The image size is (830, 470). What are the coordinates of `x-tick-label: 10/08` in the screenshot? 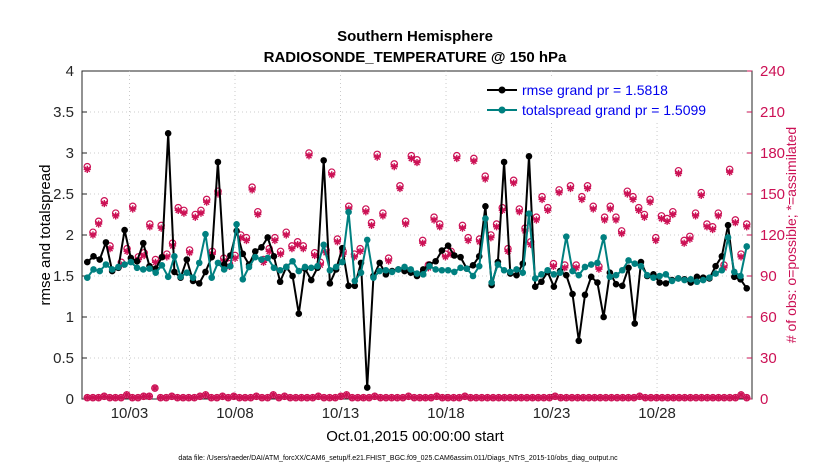 It's located at (235, 413).